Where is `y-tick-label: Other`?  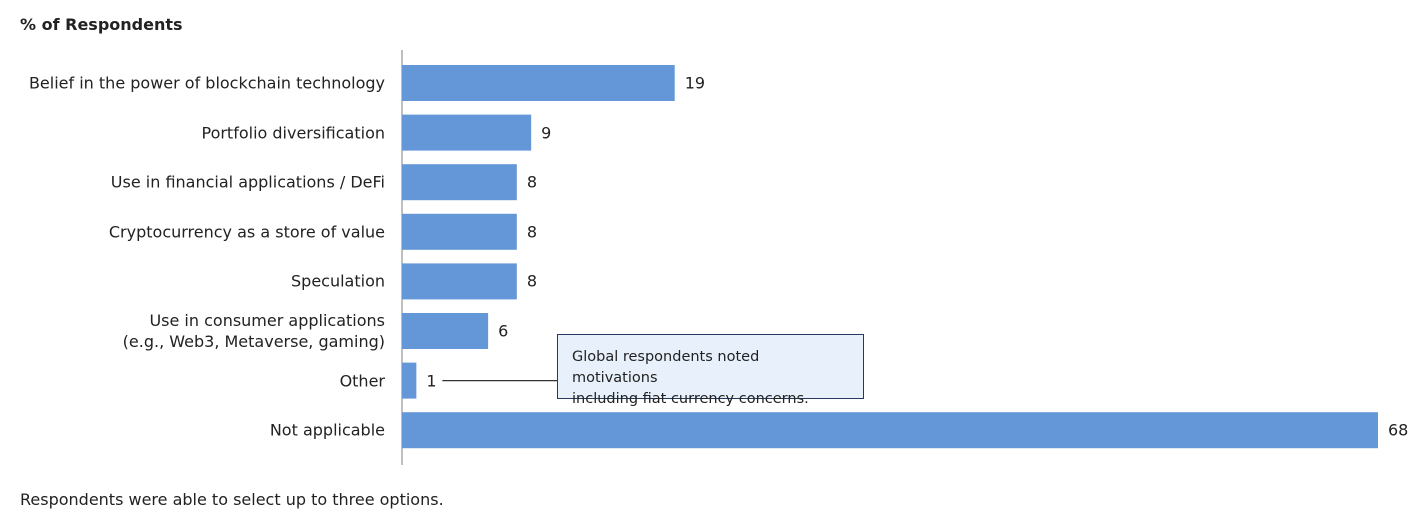
y-tick-label: Other is located at coordinates (362, 381).